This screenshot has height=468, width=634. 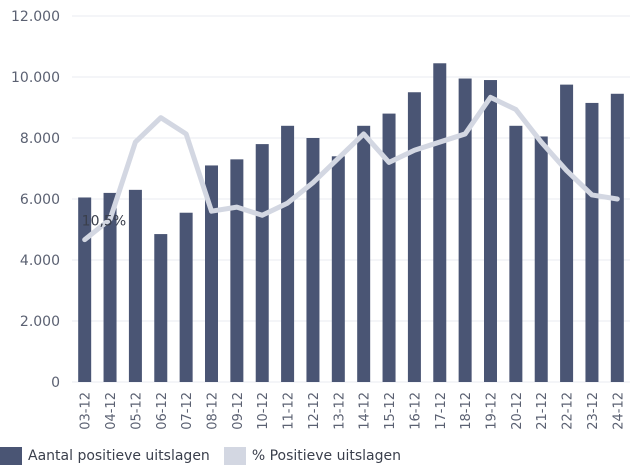 I want to click on x-tick-label: 22-12, so click(x=568, y=411).